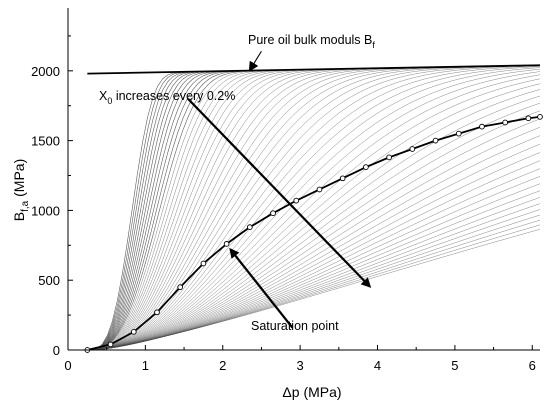 This screenshot has height=410, width=550. I want to click on svg-text: X0 increases every 0.2%, so click(167, 97).